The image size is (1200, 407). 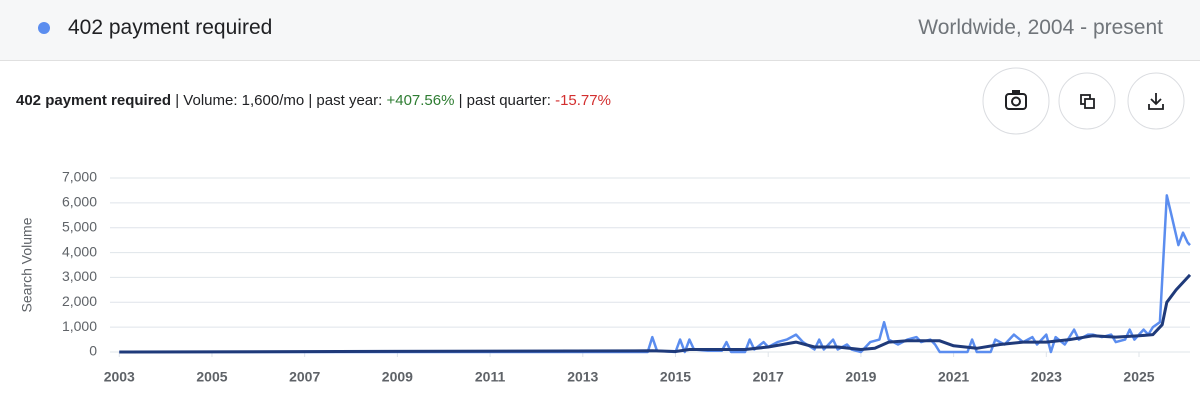 What do you see at coordinates (170, 27) in the screenshot?
I see `keyword: 402 payment required` at bounding box center [170, 27].